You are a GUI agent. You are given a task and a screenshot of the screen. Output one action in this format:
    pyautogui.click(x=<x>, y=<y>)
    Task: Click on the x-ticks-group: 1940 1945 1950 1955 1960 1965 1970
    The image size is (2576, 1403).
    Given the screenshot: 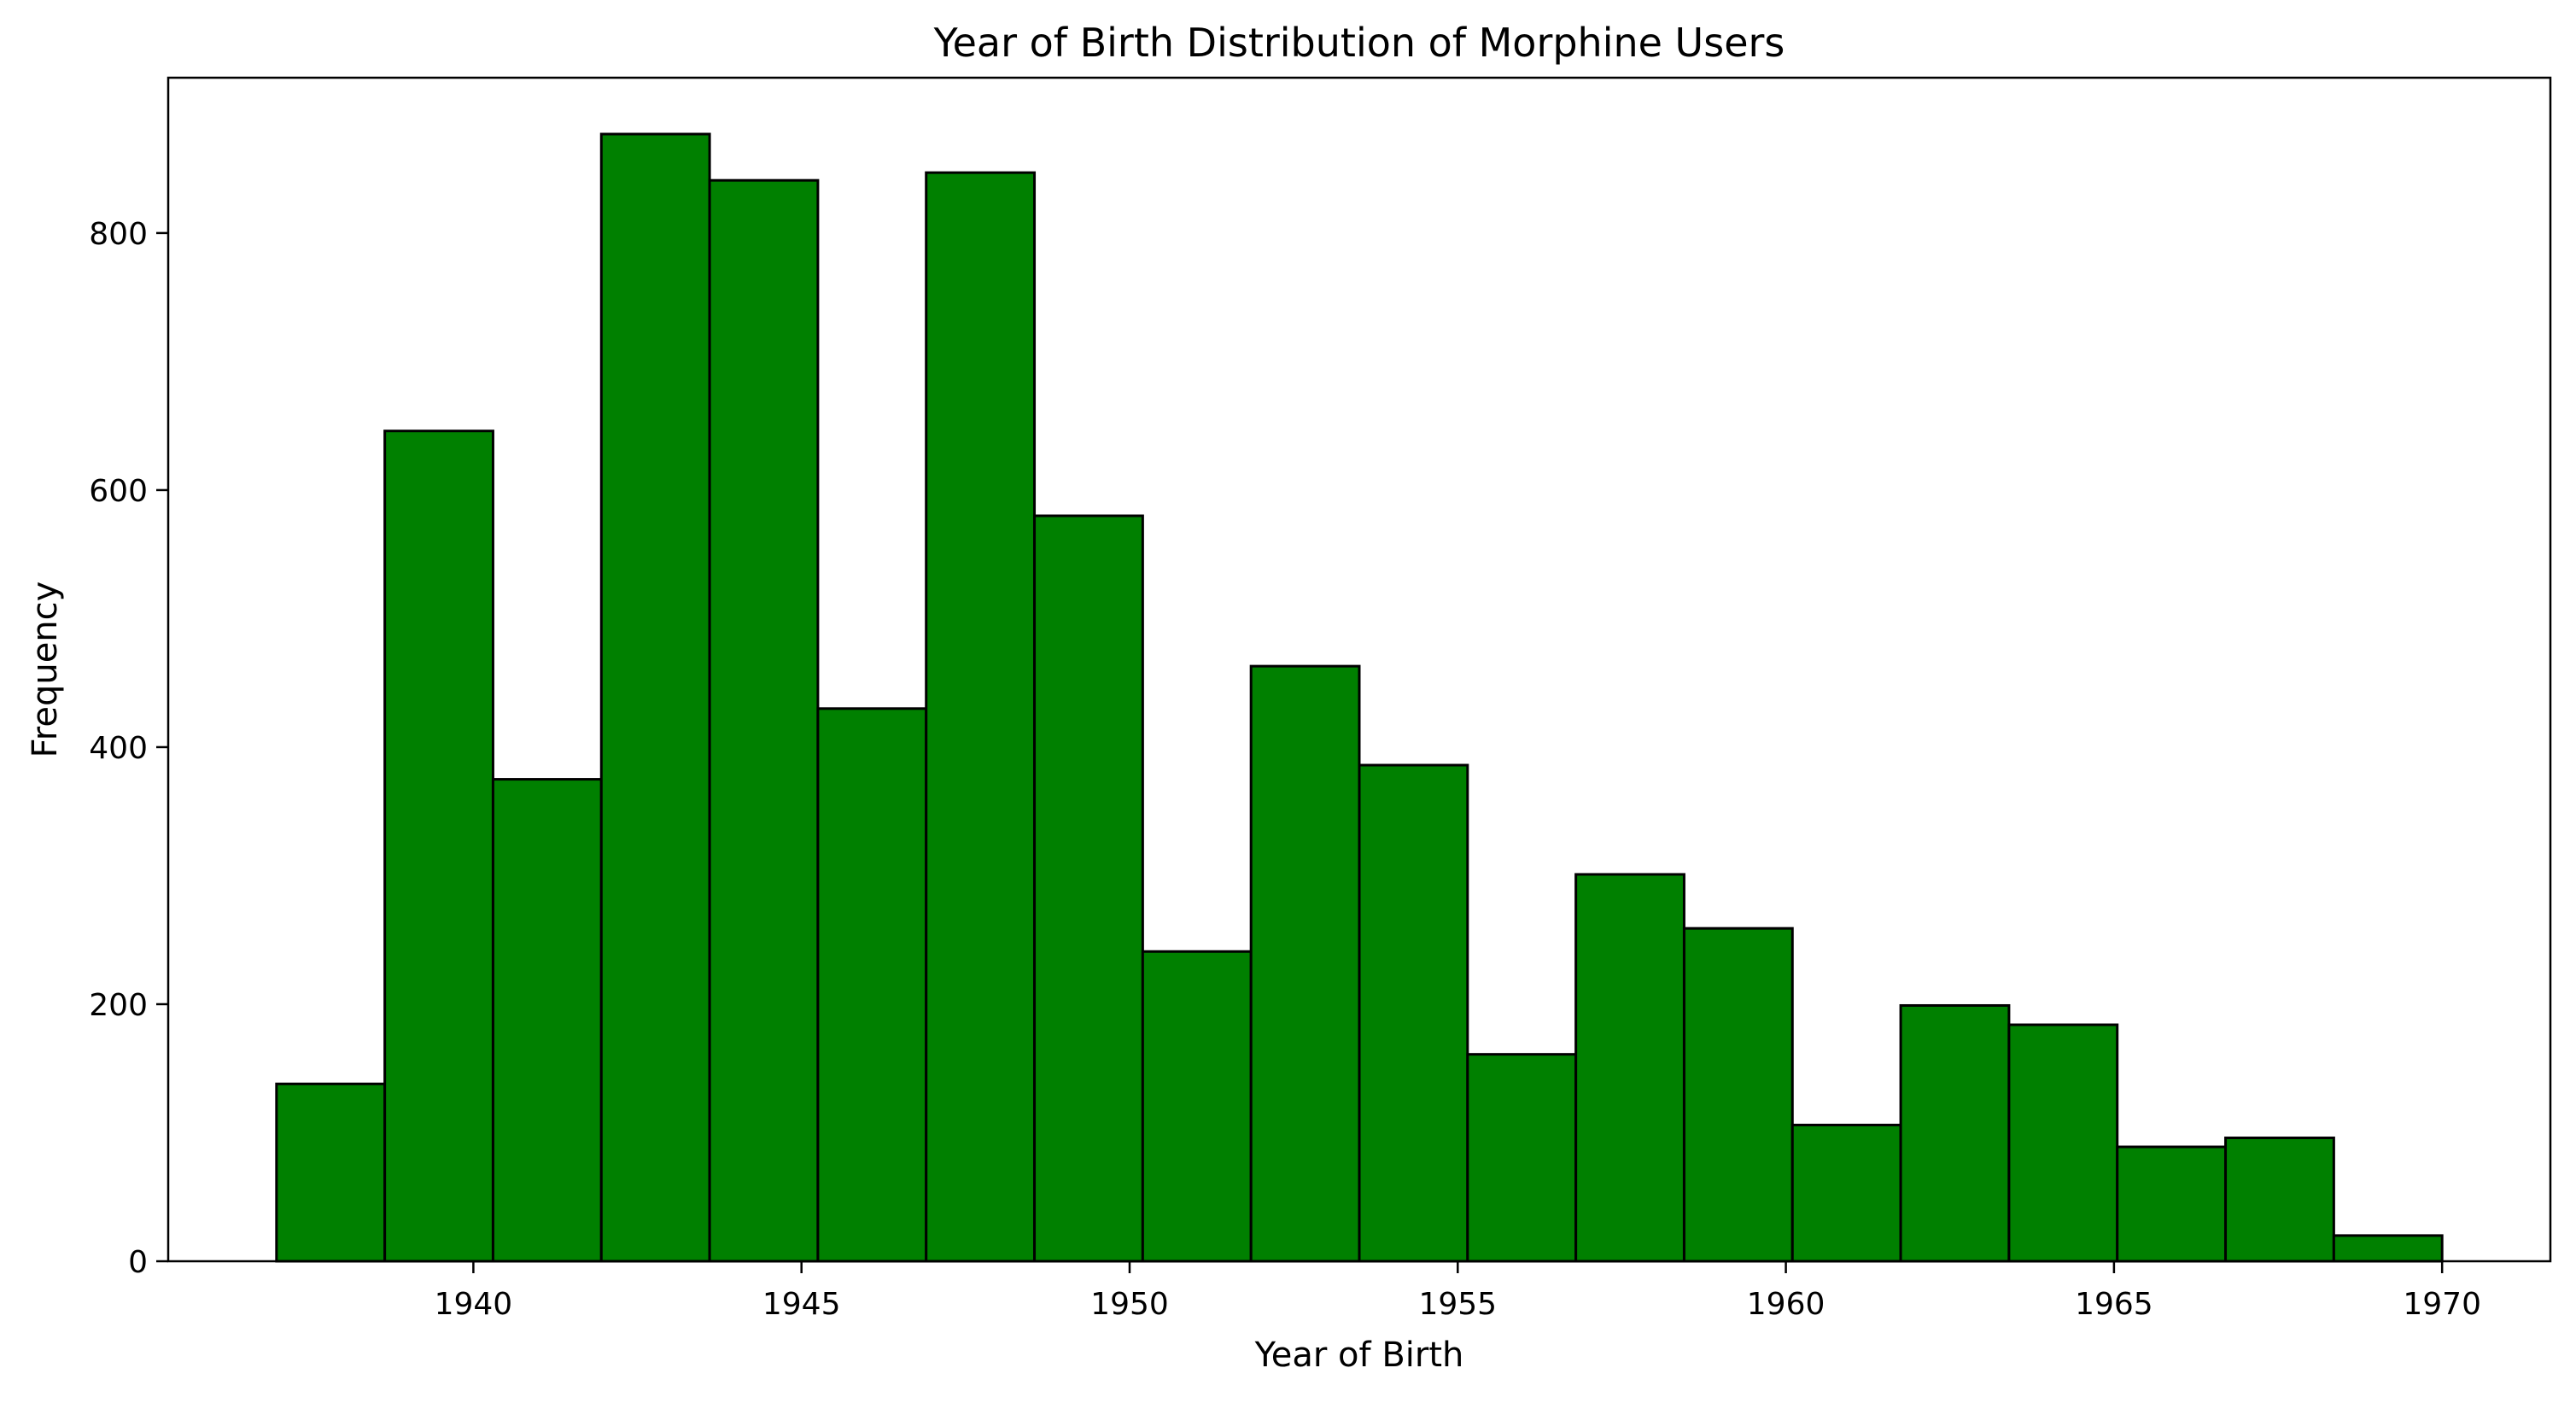 What is the action you would take?
    pyautogui.click(x=1458, y=1292)
    